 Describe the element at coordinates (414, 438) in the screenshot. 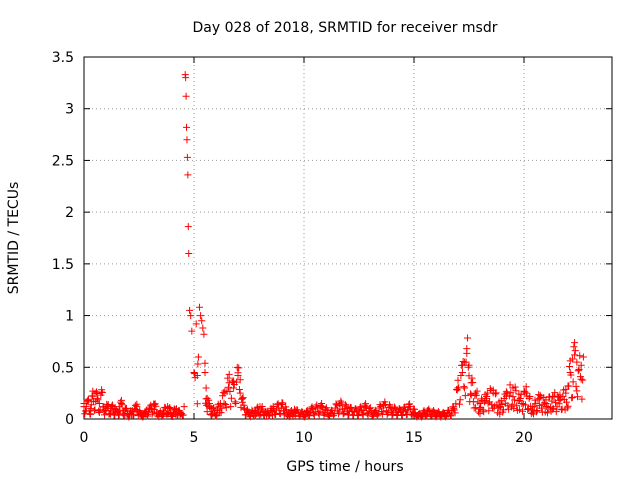

I see `x-tick-label: 15` at that location.